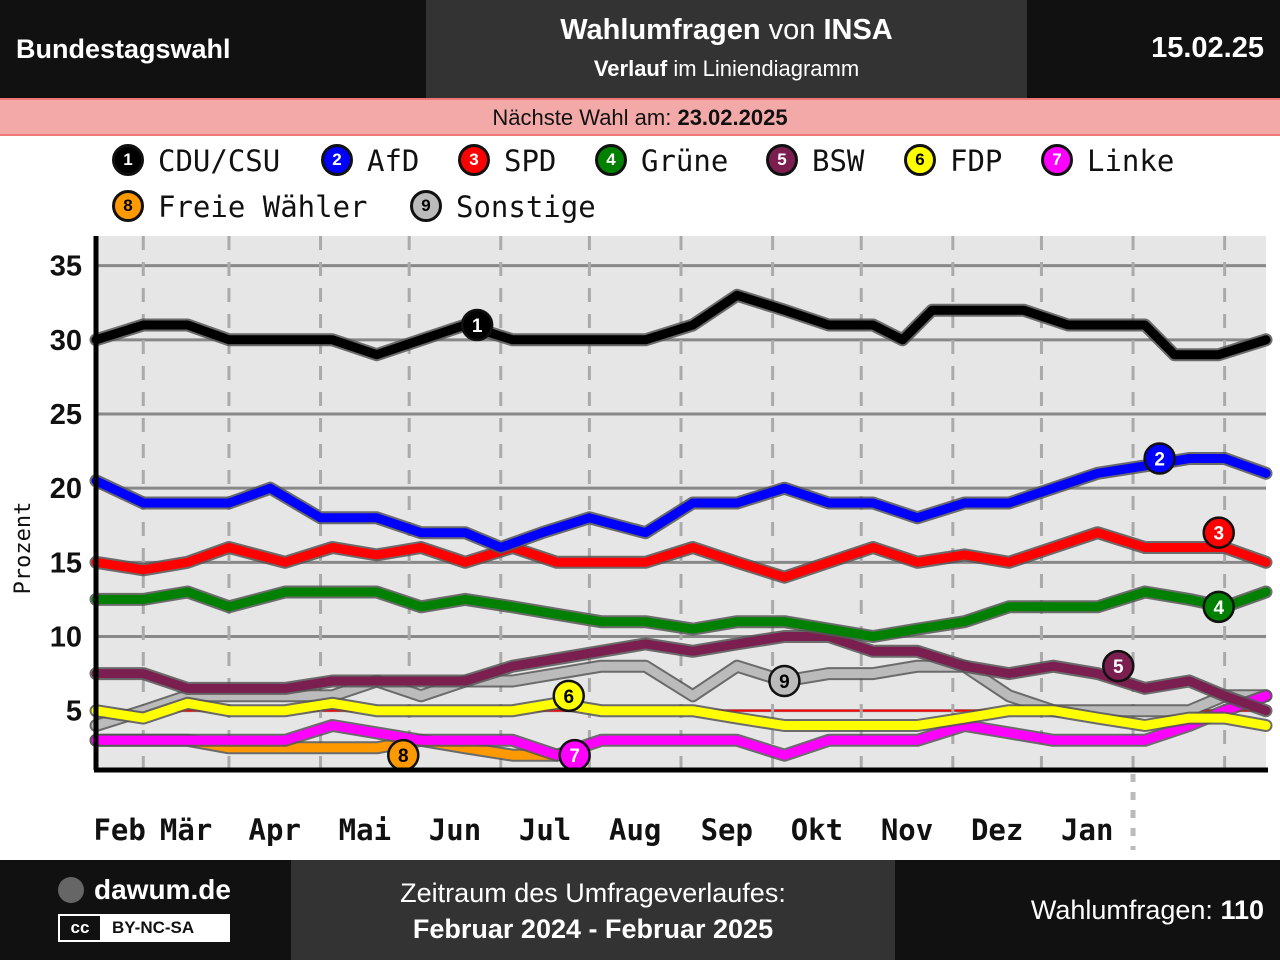  Describe the element at coordinates (196, 161) in the screenshot. I see `legend-item-cducsu: 1 CDU/CSU` at that location.